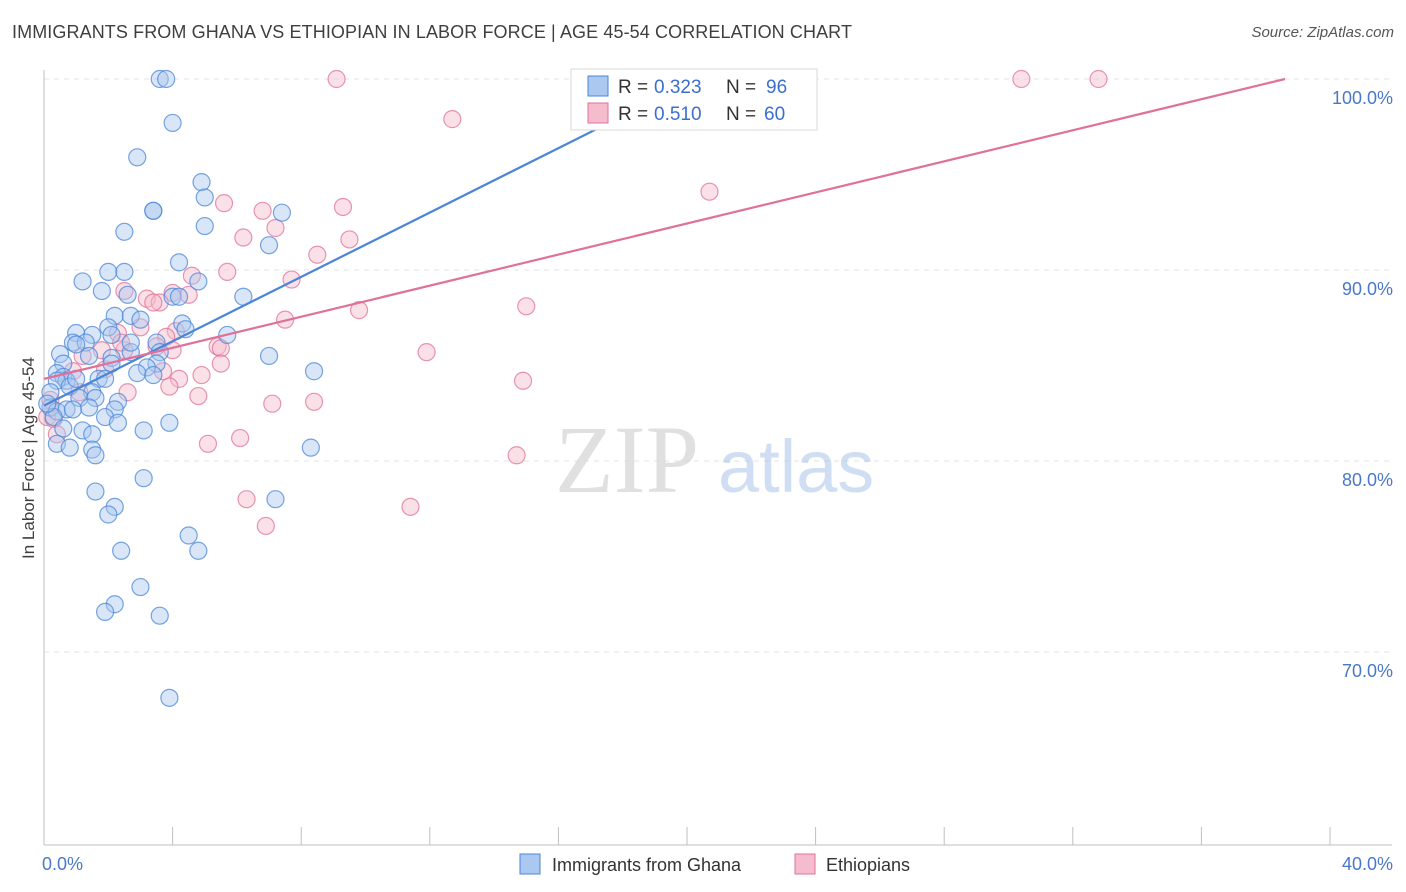 The image size is (1406, 892). I want to click on x-tick-label-max: 40.0%, so click(1367, 864).